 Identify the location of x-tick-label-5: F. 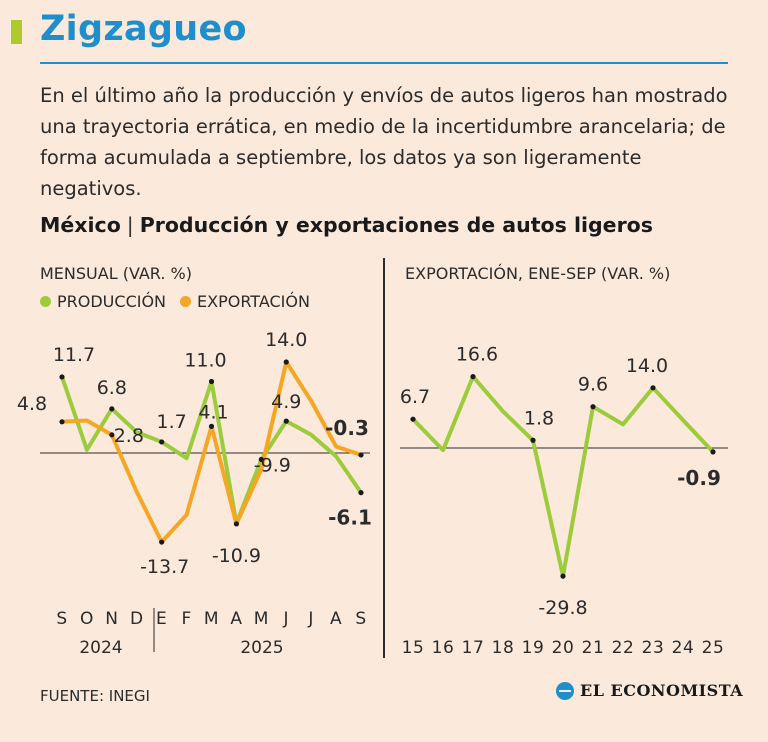
(186, 619).